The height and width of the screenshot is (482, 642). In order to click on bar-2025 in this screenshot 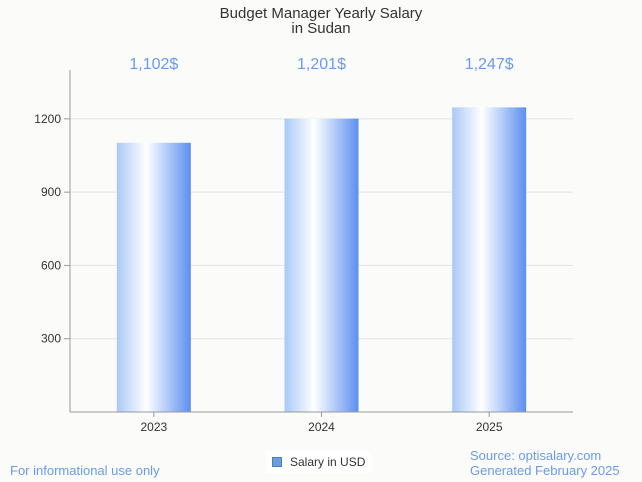, I will do `click(489, 259)`.